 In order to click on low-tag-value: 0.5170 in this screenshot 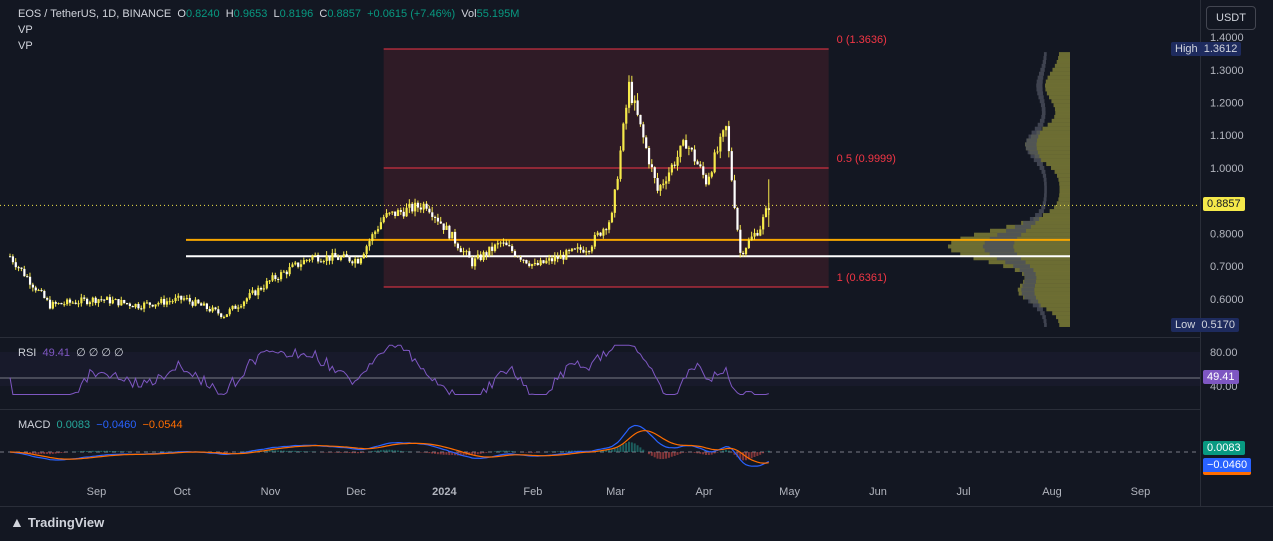, I will do `click(1218, 325)`.